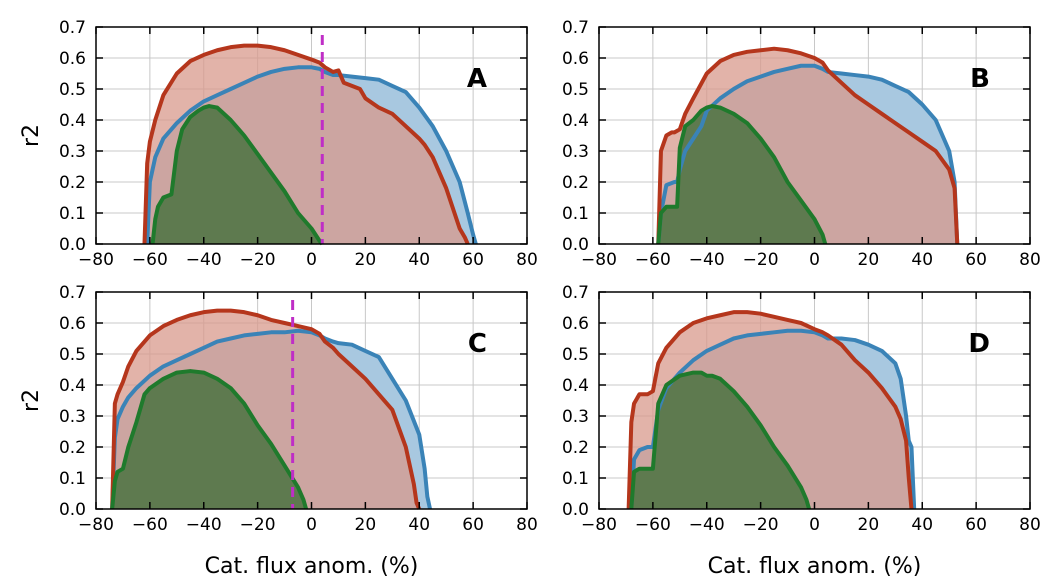 Image resolution: width=1051 pixels, height=579 pixels. Describe the element at coordinates (979, 344) in the screenshot. I see `panel-label: D` at that location.